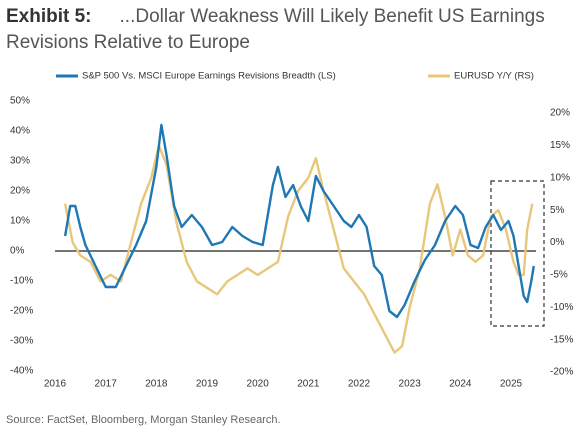  I want to click on x-tick-label: 2018, so click(156, 384).